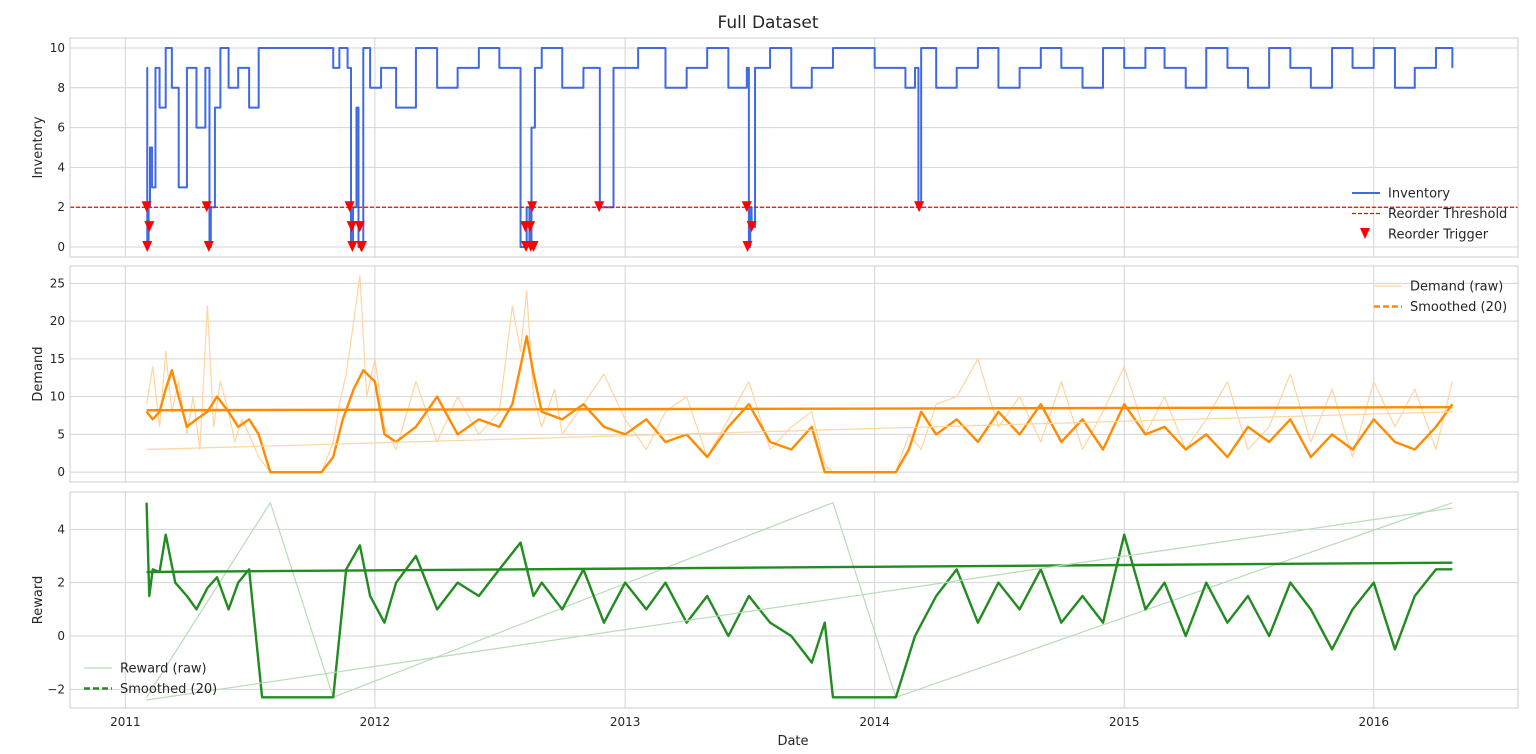  I want to click on x-tick-label: 2014, so click(874, 722).